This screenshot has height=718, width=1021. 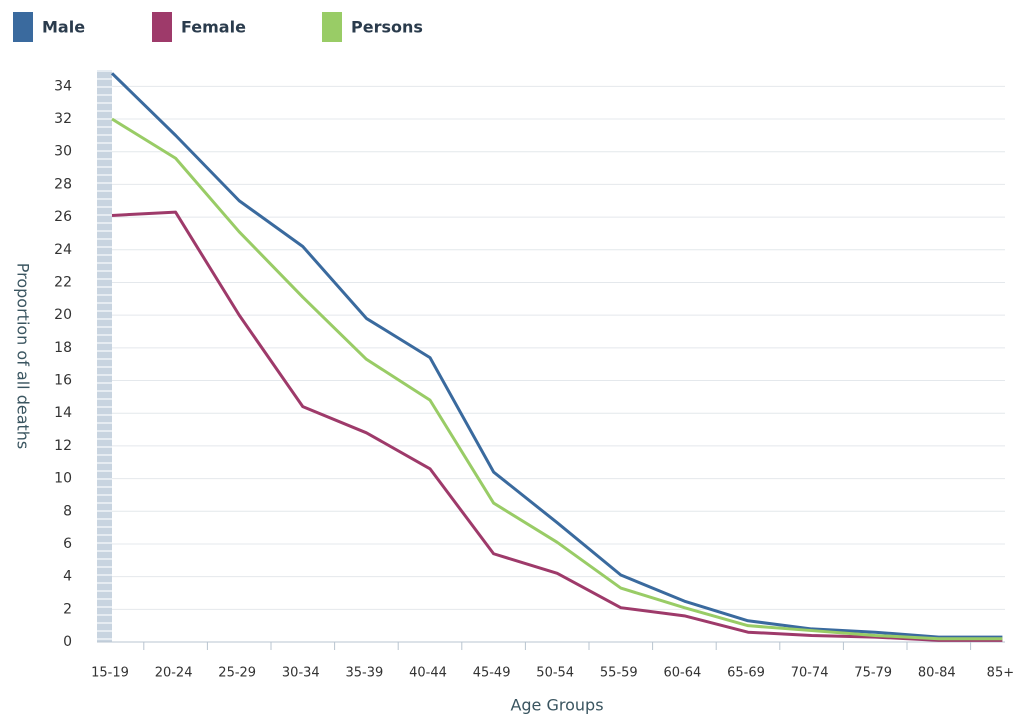 I want to click on y-tick-label: 0, so click(x=67, y=642).